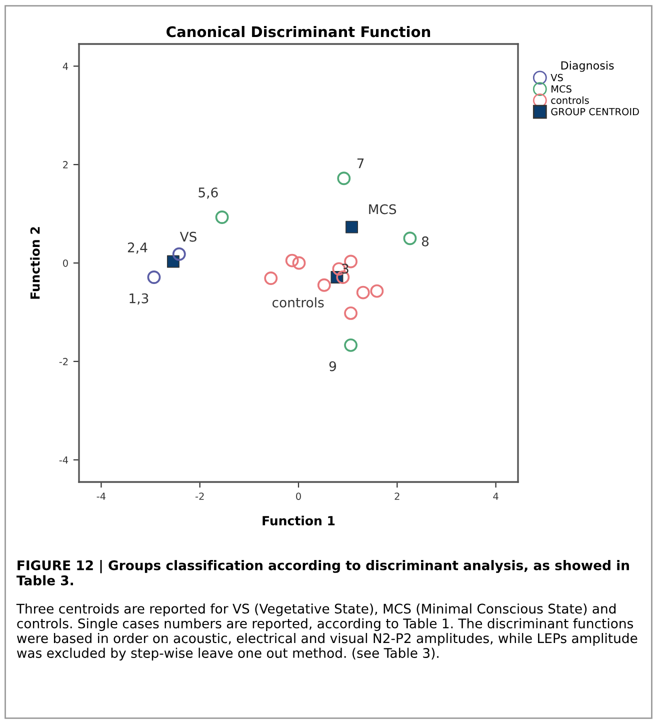 The width and height of the screenshot is (657, 724). What do you see at coordinates (327, 632) in the screenshot?
I see `text: Three centroids are reported for VS (Vegetative State), MCS (Minimal Conscious State) and controls. Single cases numbers are reported, according to Table 1. The discriminant functions were based in order on acoustic, electrical and visual N2-P2 amplitudes, while LEPs amplitude was excluded by step-wise leave one out method. (see Table 3).` at bounding box center [327, 632].